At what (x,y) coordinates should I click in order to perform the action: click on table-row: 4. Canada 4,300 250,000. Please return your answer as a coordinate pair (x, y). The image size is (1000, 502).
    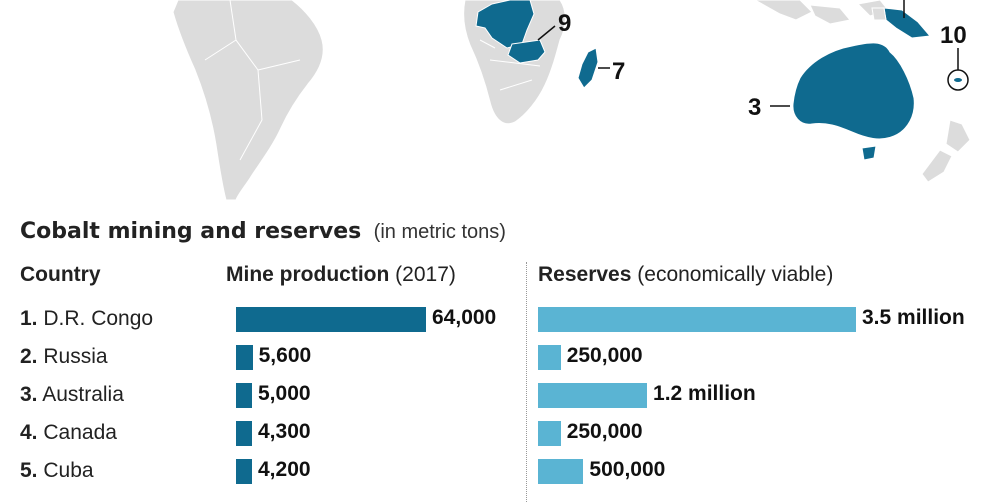
    Looking at the image, I should click on (500, 435).